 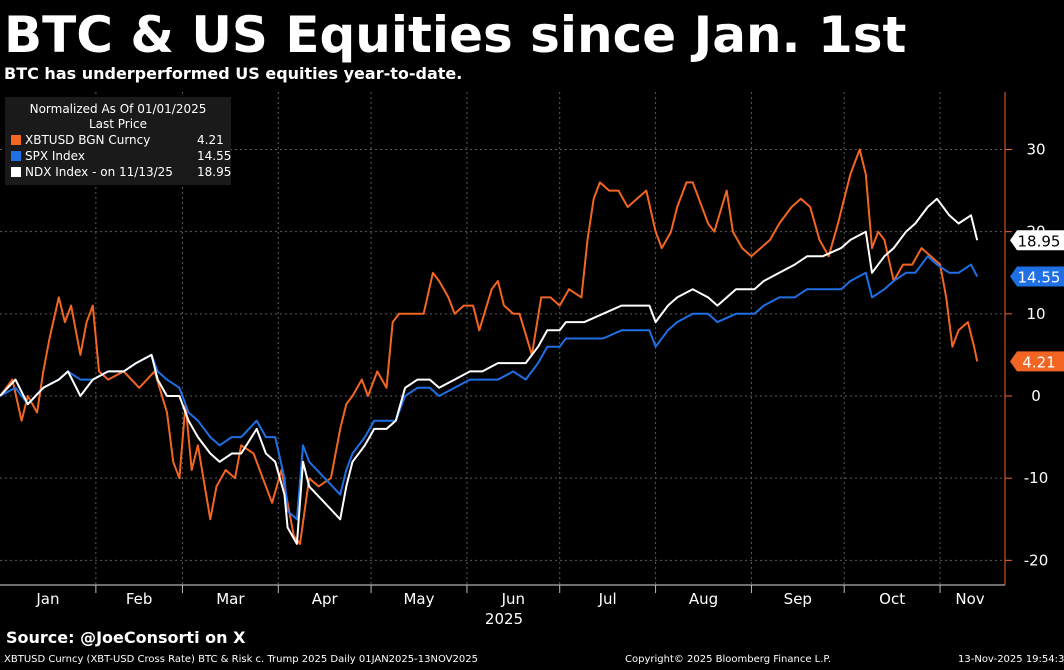 What do you see at coordinates (1035, 314) in the screenshot?
I see `y-tick-label: 10` at bounding box center [1035, 314].